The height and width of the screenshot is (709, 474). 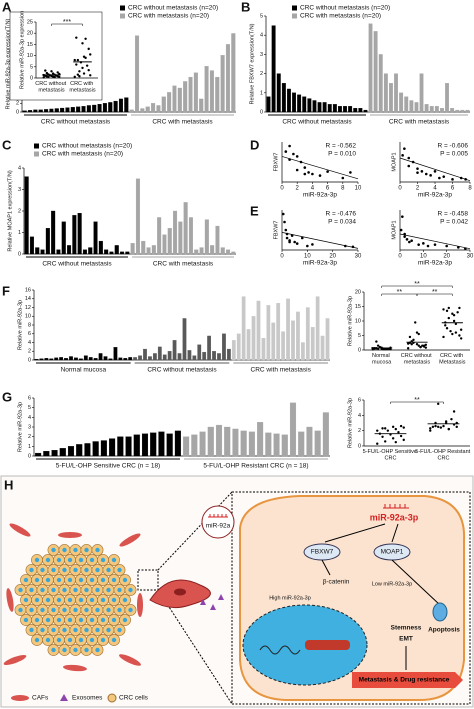 I want to click on mirna-label: miR-92a-3p, so click(x=394, y=517).